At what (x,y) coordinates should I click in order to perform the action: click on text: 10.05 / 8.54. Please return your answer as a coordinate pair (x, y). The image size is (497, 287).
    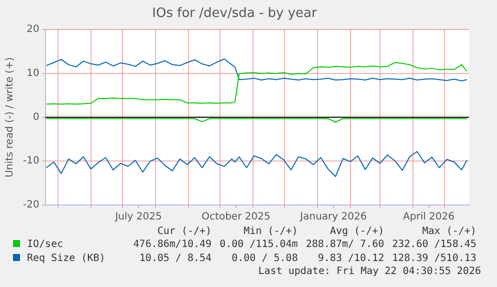
    Looking at the image, I should click on (175, 259).